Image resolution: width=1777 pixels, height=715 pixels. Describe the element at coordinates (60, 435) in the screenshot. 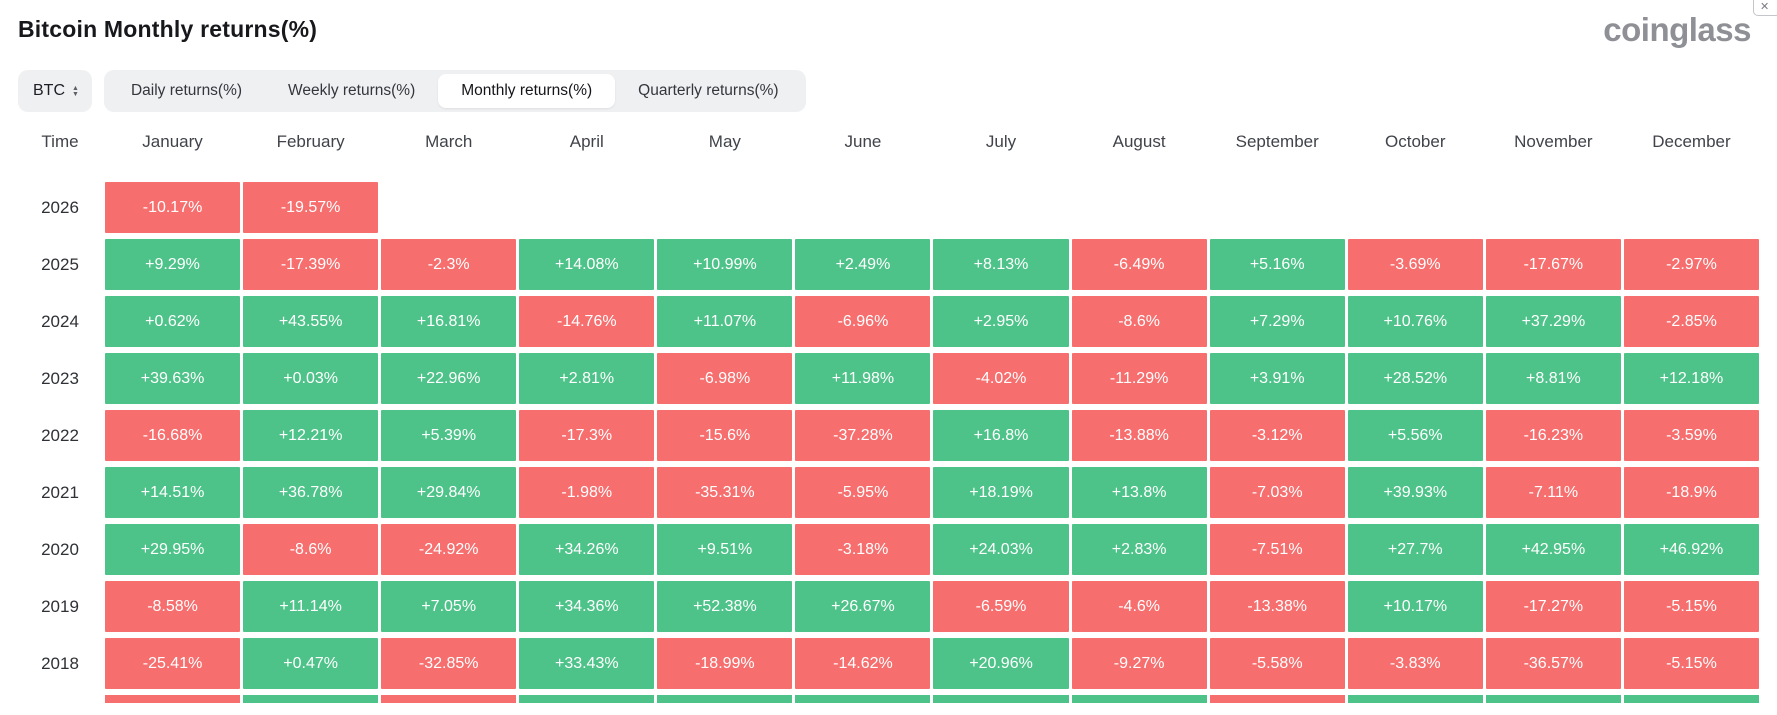

I see `year-label: 2022` at that location.